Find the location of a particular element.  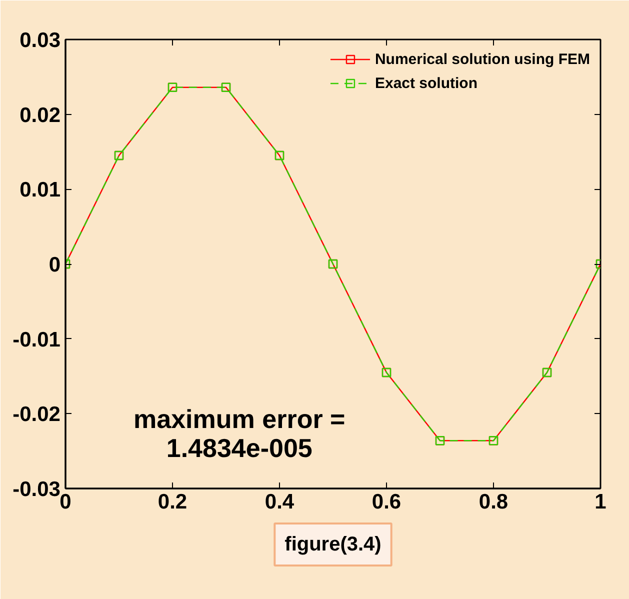

x-tick-label: 0.6 is located at coordinates (387, 502).